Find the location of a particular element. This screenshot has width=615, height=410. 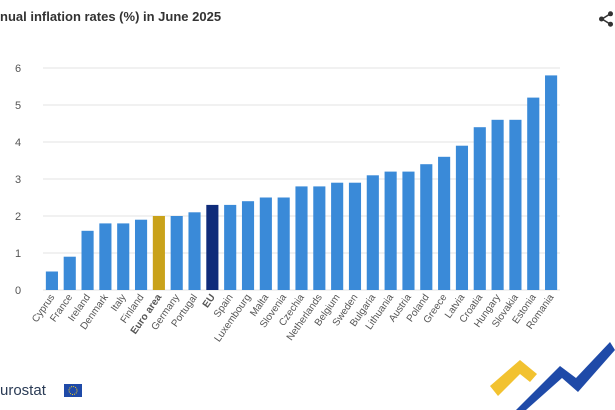

y-axis-ticks: 0 1 2 3 4 5 6 is located at coordinates (18, 180).